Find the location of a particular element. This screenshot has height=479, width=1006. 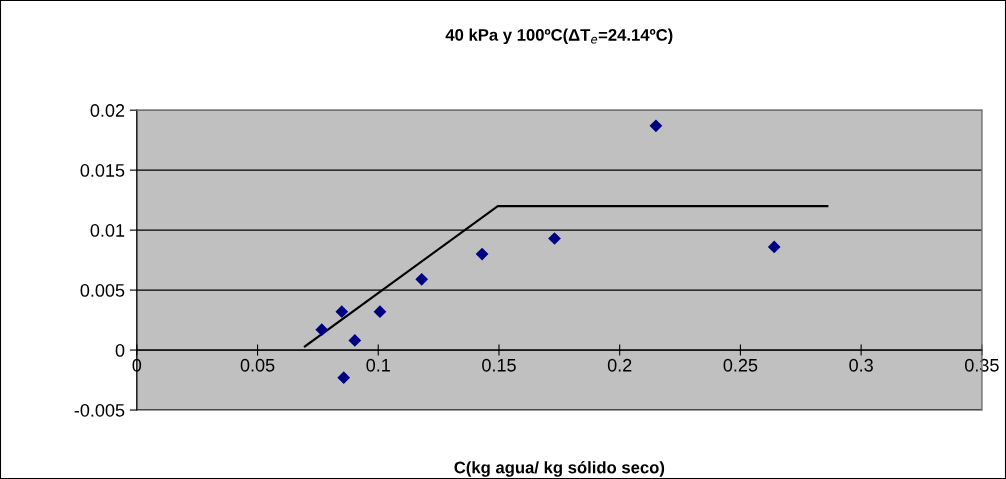

x-tick-label: 0.3 is located at coordinates (861, 365).